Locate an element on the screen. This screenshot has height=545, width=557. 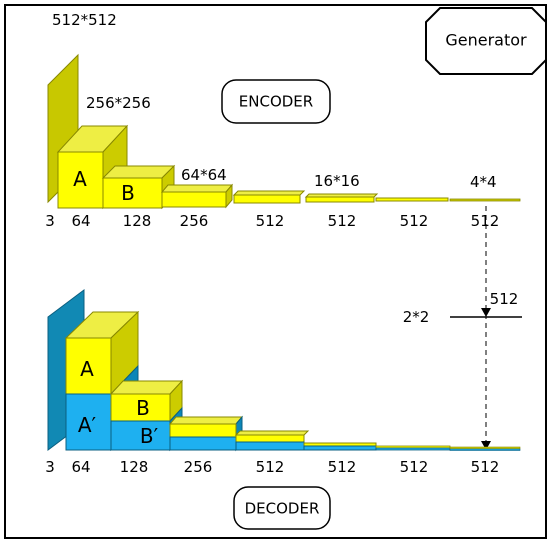
decoder-channel-label: 128 is located at coordinates (134, 467).